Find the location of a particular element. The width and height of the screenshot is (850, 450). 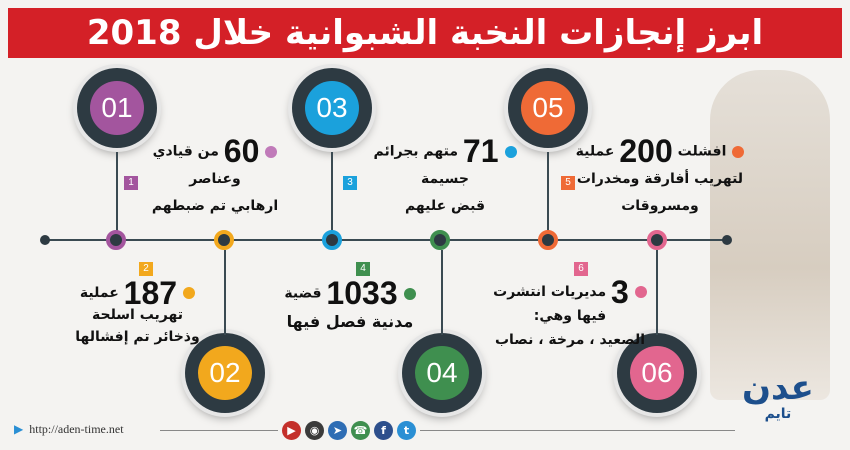

item-4-text: 1033 قضية مدنية فصل فيها is located at coordinates (350, 306).